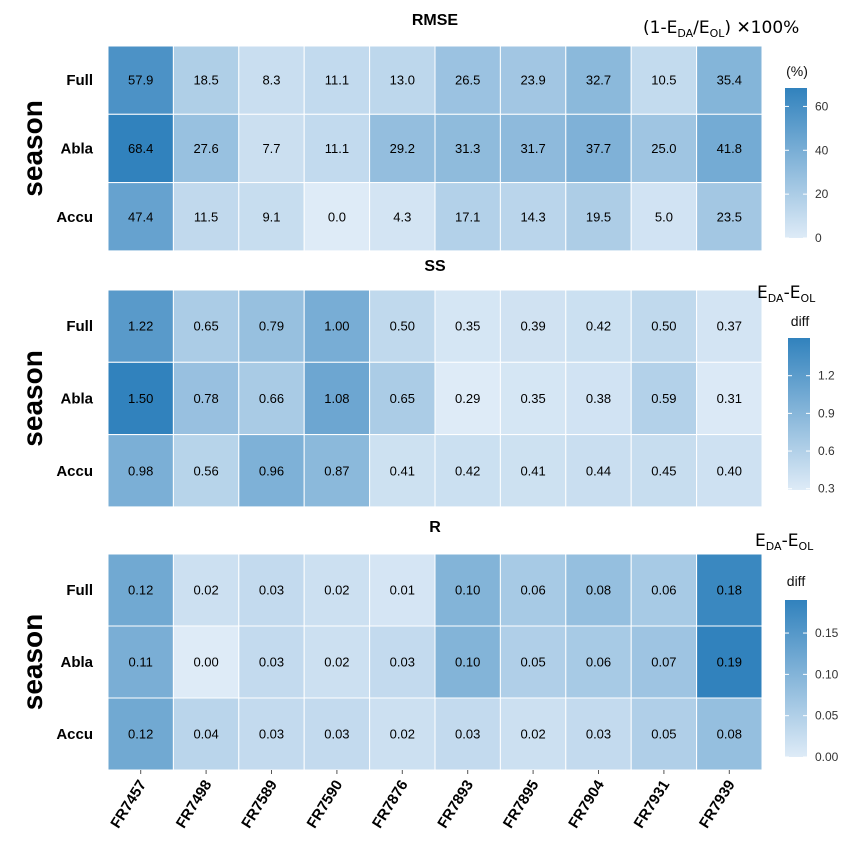 Image resolution: width=852 pixels, height=854 pixels. Describe the element at coordinates (271, 148) in the screenshot. I see `cell-value-label: 7.7` at that location.